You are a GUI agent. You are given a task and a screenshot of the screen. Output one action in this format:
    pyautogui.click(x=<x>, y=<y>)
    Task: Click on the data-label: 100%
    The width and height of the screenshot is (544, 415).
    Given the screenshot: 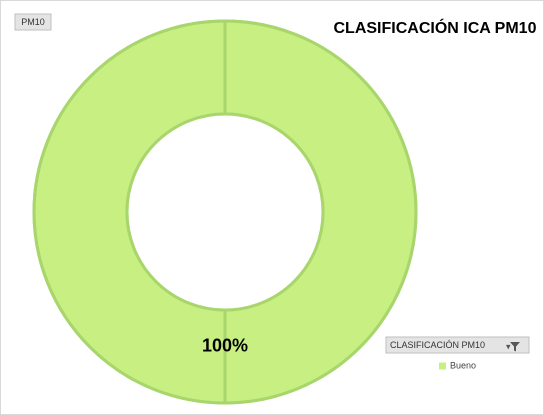 What is the action you would take?
    pyautogui.click(x=225, y=345)
    